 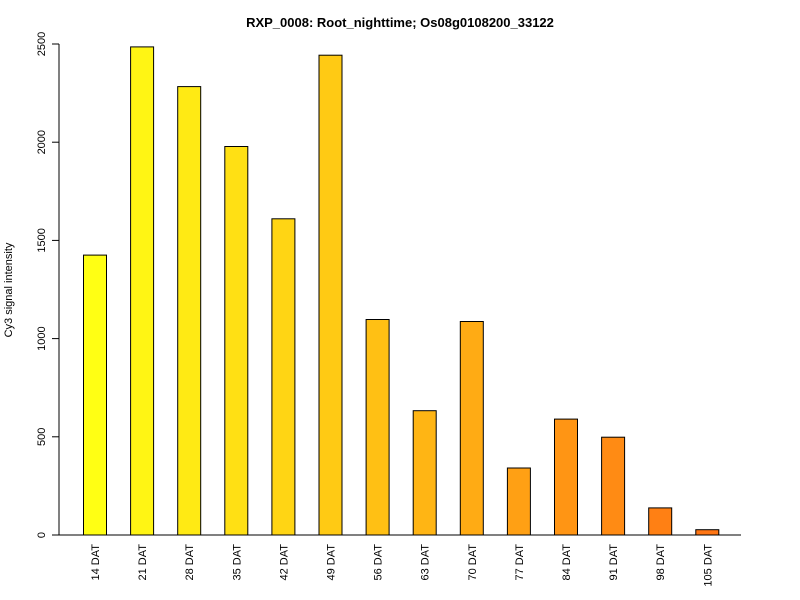 What do you see at coordinates (707, 532) in the screenshot?
I see `bar-105-dat` at bounding box center [707, 532].